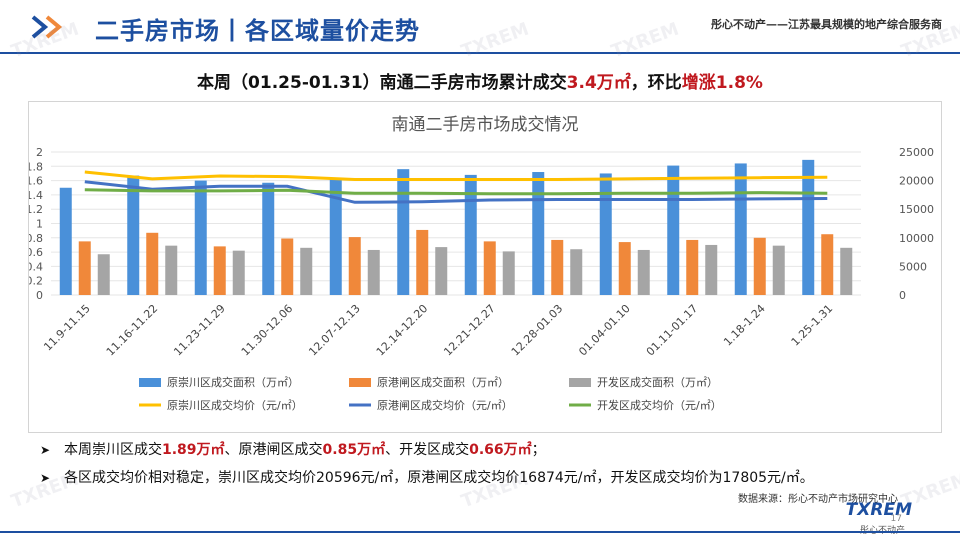 This screenshot has width=960, height=540. What do you see at coordinates (485, 125) in the screenshot?
I see `chart-title: 南通二手房市场成交情况` at bounding box center [485, 125].